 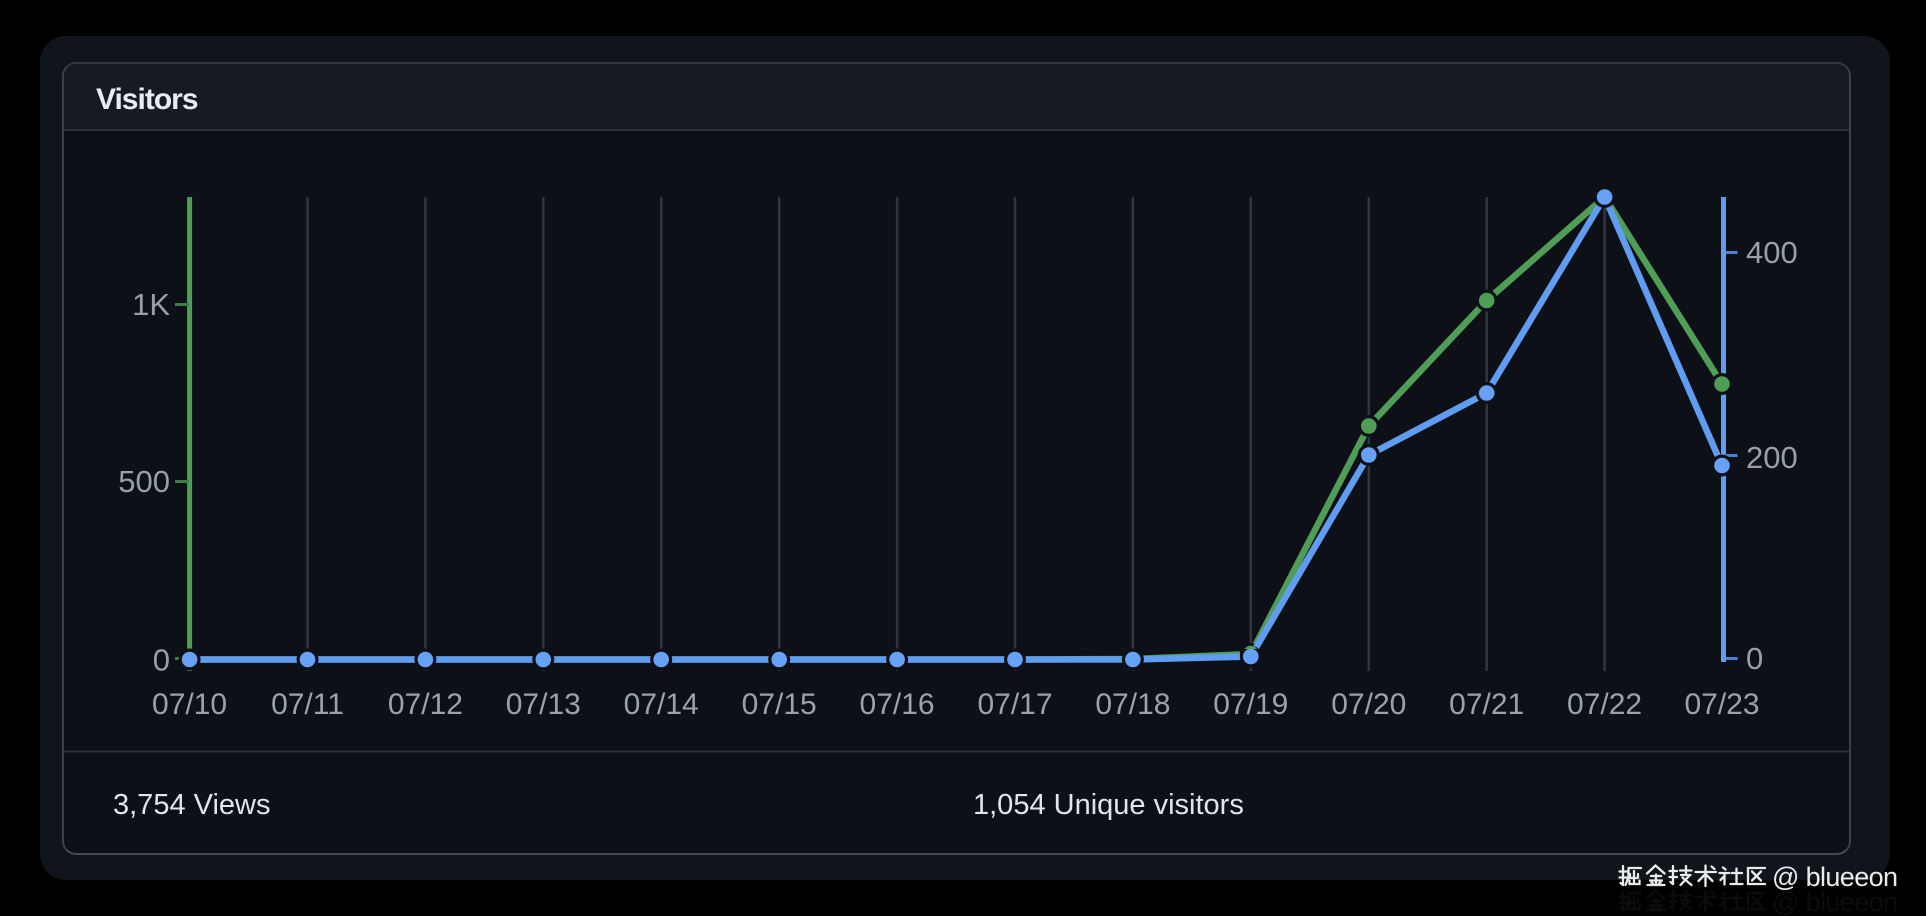 I want to click on svg-text: 07/23, so click(x=1721, y=704).